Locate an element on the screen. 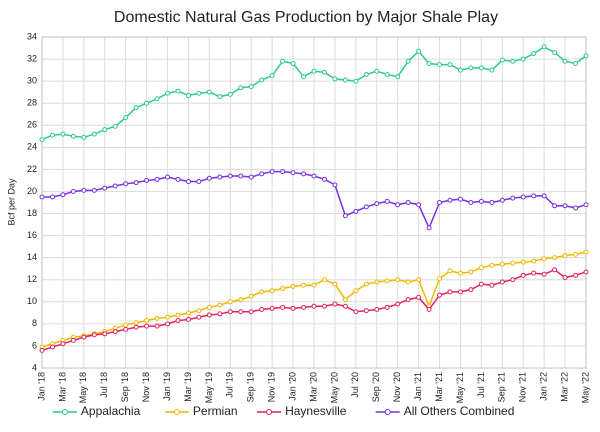  y-tick-label: 32 is located at coordinates (32, 58).